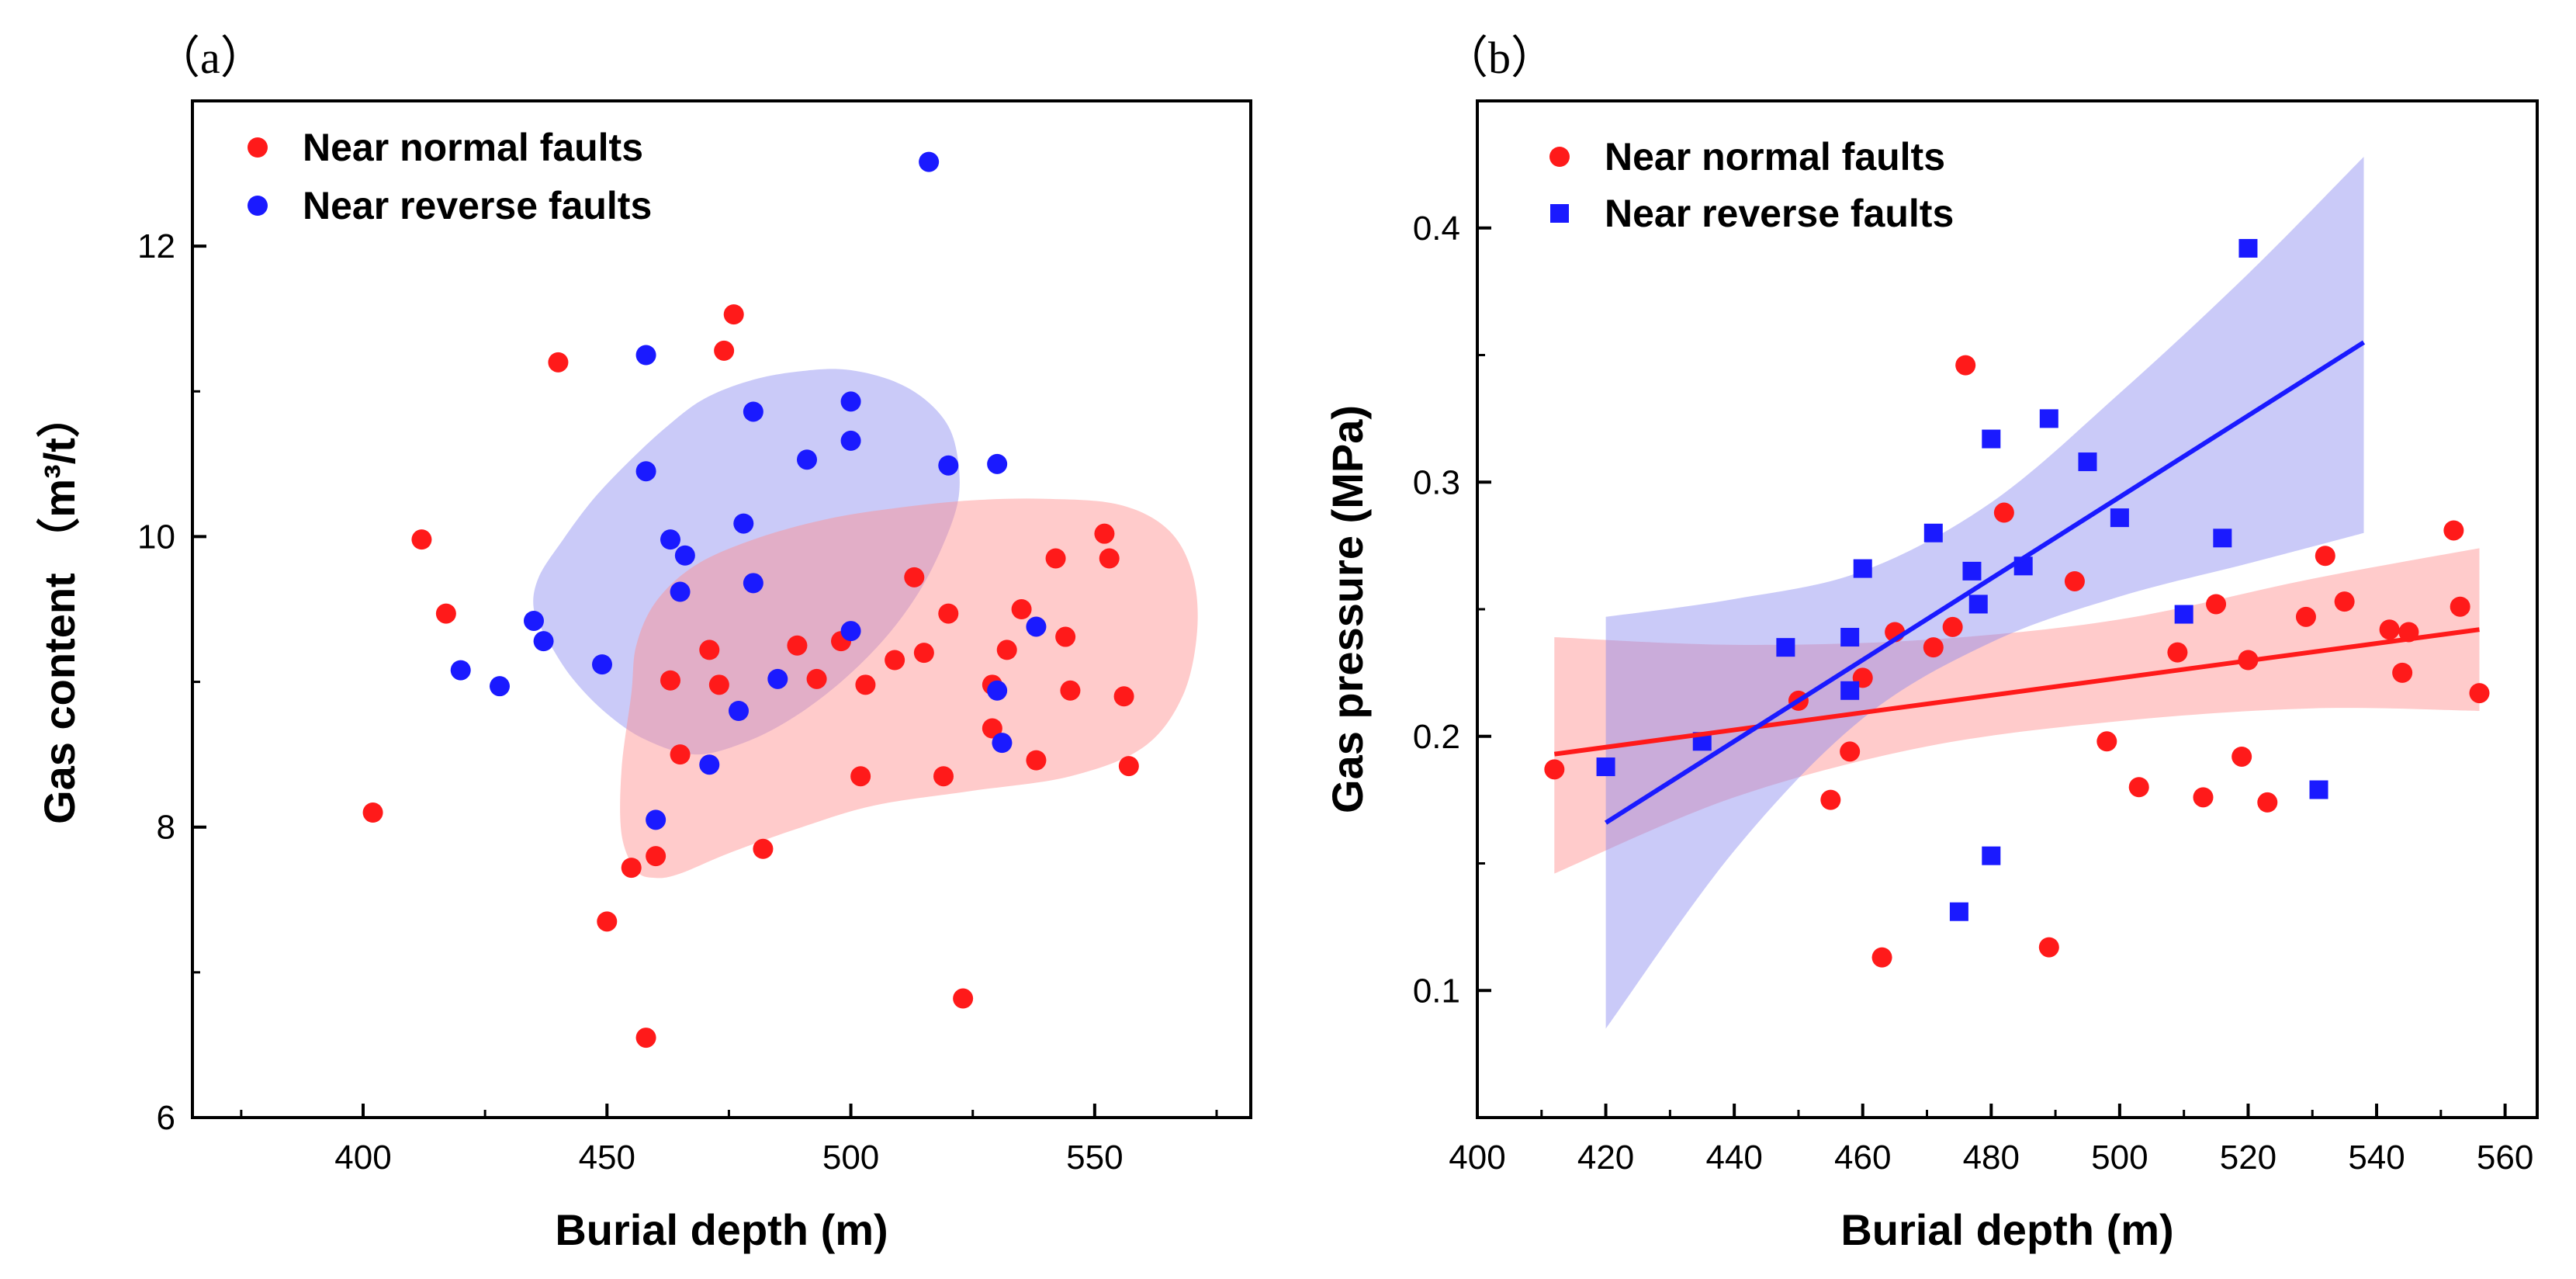 The height and width of the screenshot is (1279, 2576). I want to click on panel-b-legend-marker-normal, so click(1559, 157).